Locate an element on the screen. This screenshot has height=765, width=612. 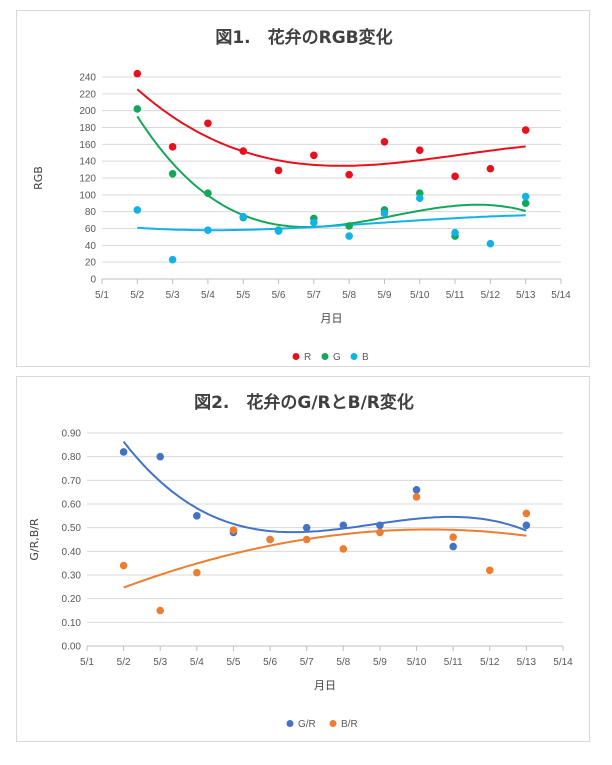
y-tick-label: 0.70 is located at coordinates (72, 481).